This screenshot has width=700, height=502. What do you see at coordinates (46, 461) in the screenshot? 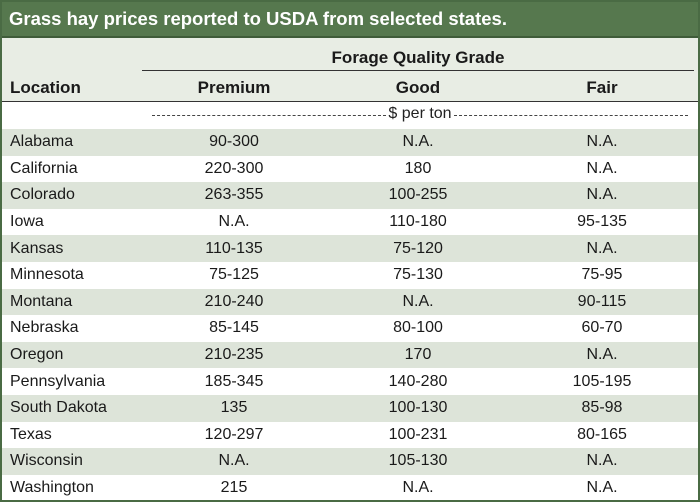
I see `location-cell: Wisconsin` at bounding box center [46, 461].